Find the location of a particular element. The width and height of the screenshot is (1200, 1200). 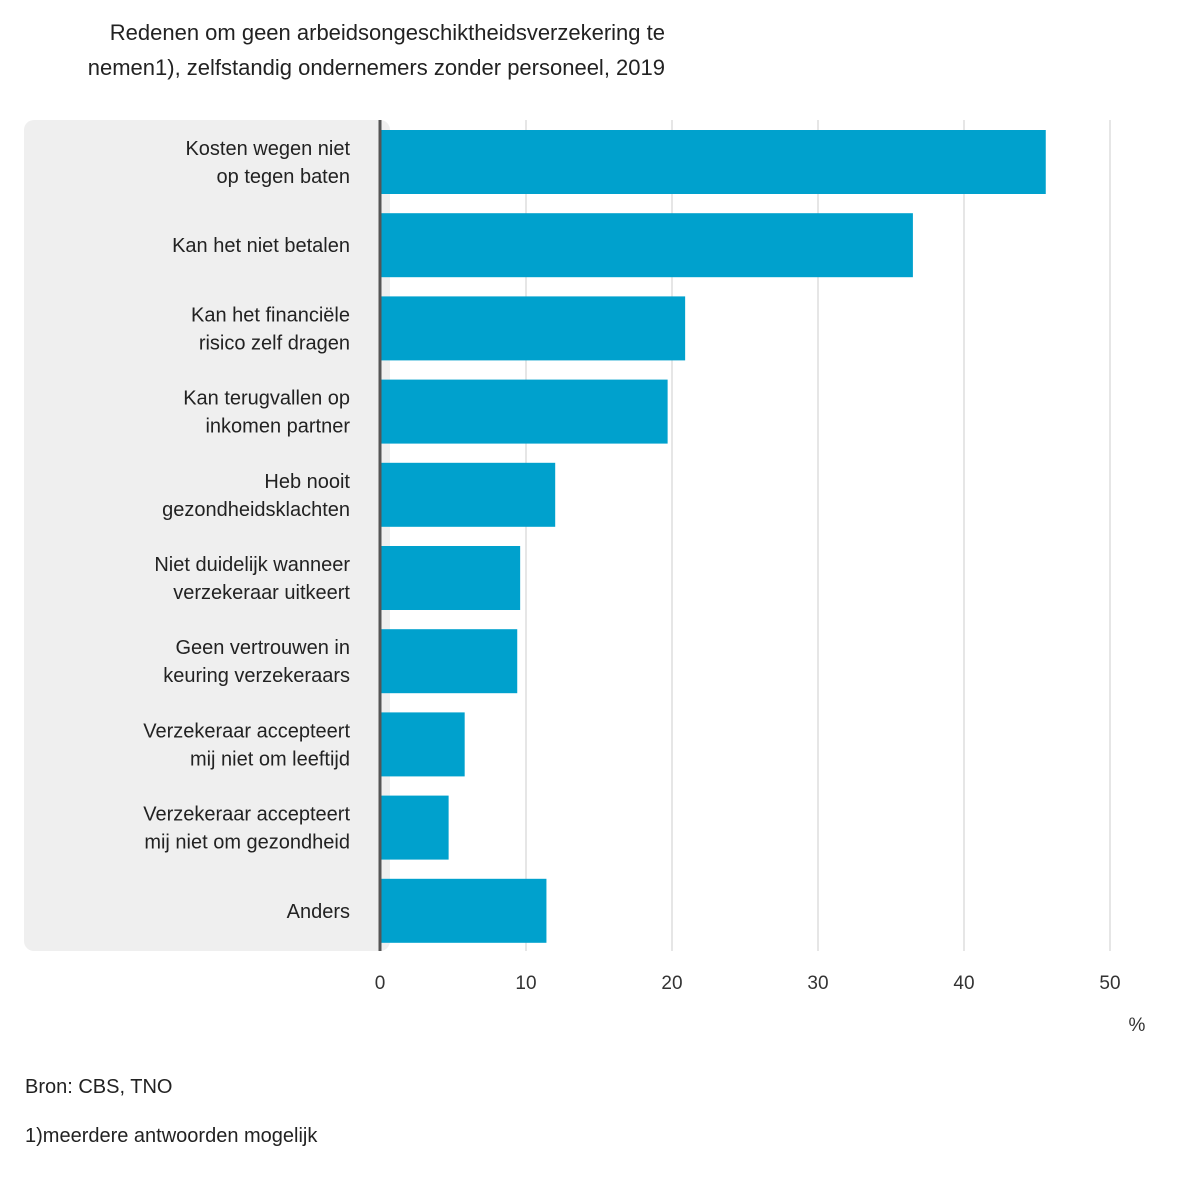

category-label: Kosten wegen niet is located at coordinates (267, 149).